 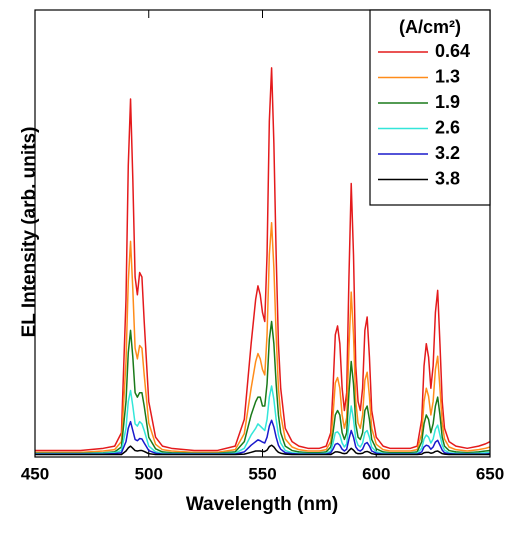 I want to click on legend: (A/cm²) 0.64 1.3 1.9 2.6 3.2 3.8, so click(x=430, y=107).